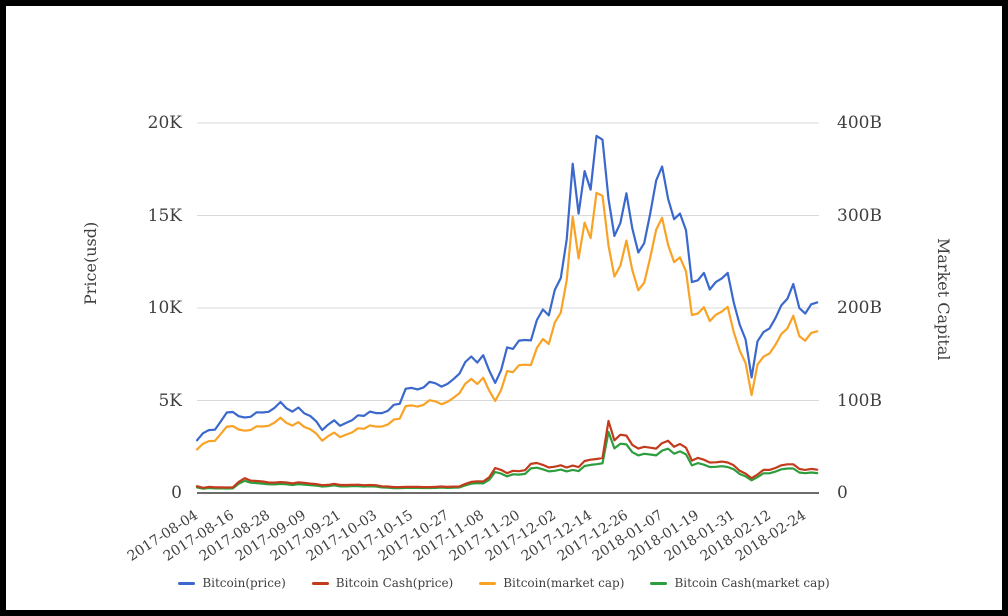 This screenshot has height=616, width=1008. I want to click on bitcoin-cash-price-line, so click(507, 454).